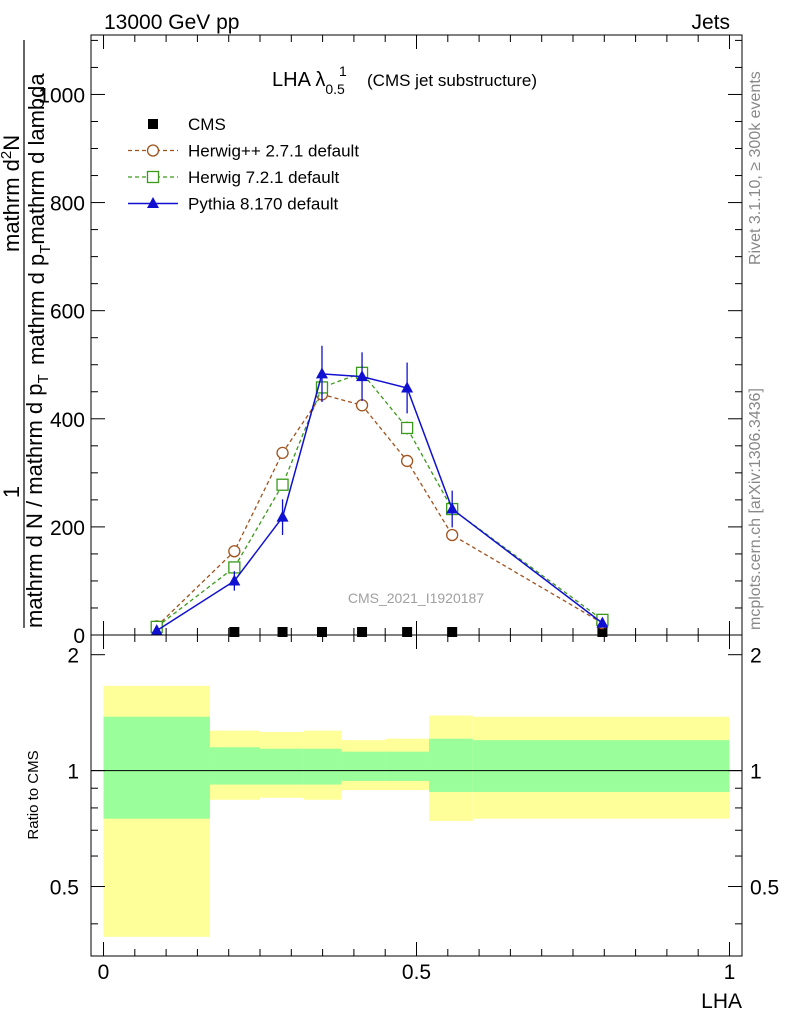  What do you see at coordinates (67, 312) in the screenshot?
I see `main-y-tick-label: 600` at bounding box center [67, 312].